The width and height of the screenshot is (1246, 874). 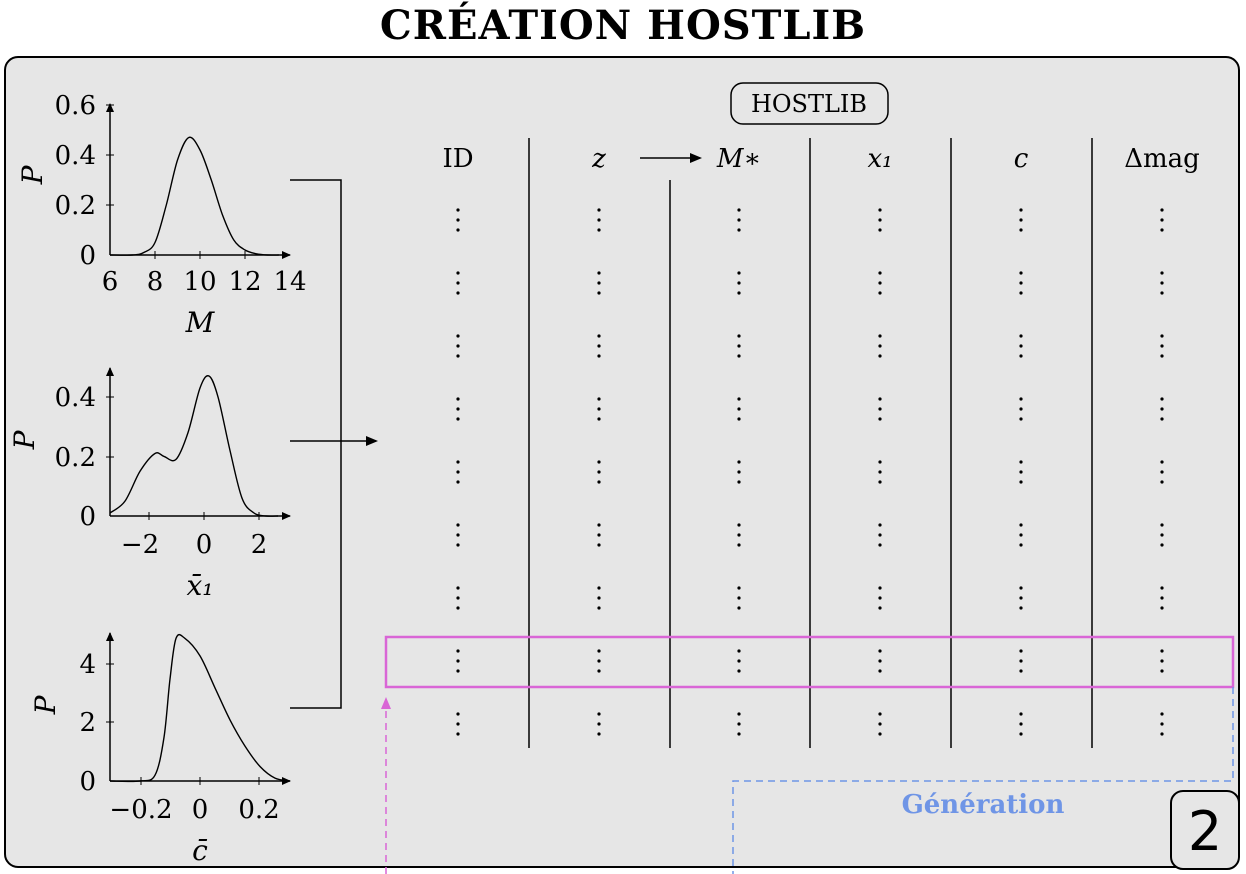 I want to click on plot-x1-ytick: 0.4, so click(x=75, y=398).